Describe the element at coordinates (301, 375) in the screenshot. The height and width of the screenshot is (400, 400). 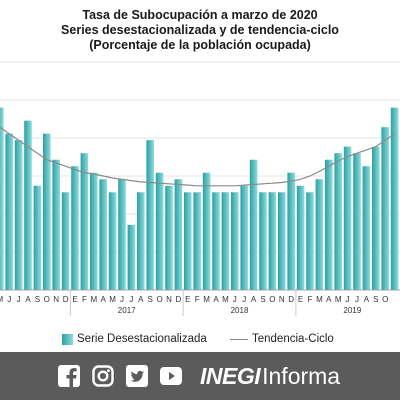
I see `brand-light: Informa` at that location.